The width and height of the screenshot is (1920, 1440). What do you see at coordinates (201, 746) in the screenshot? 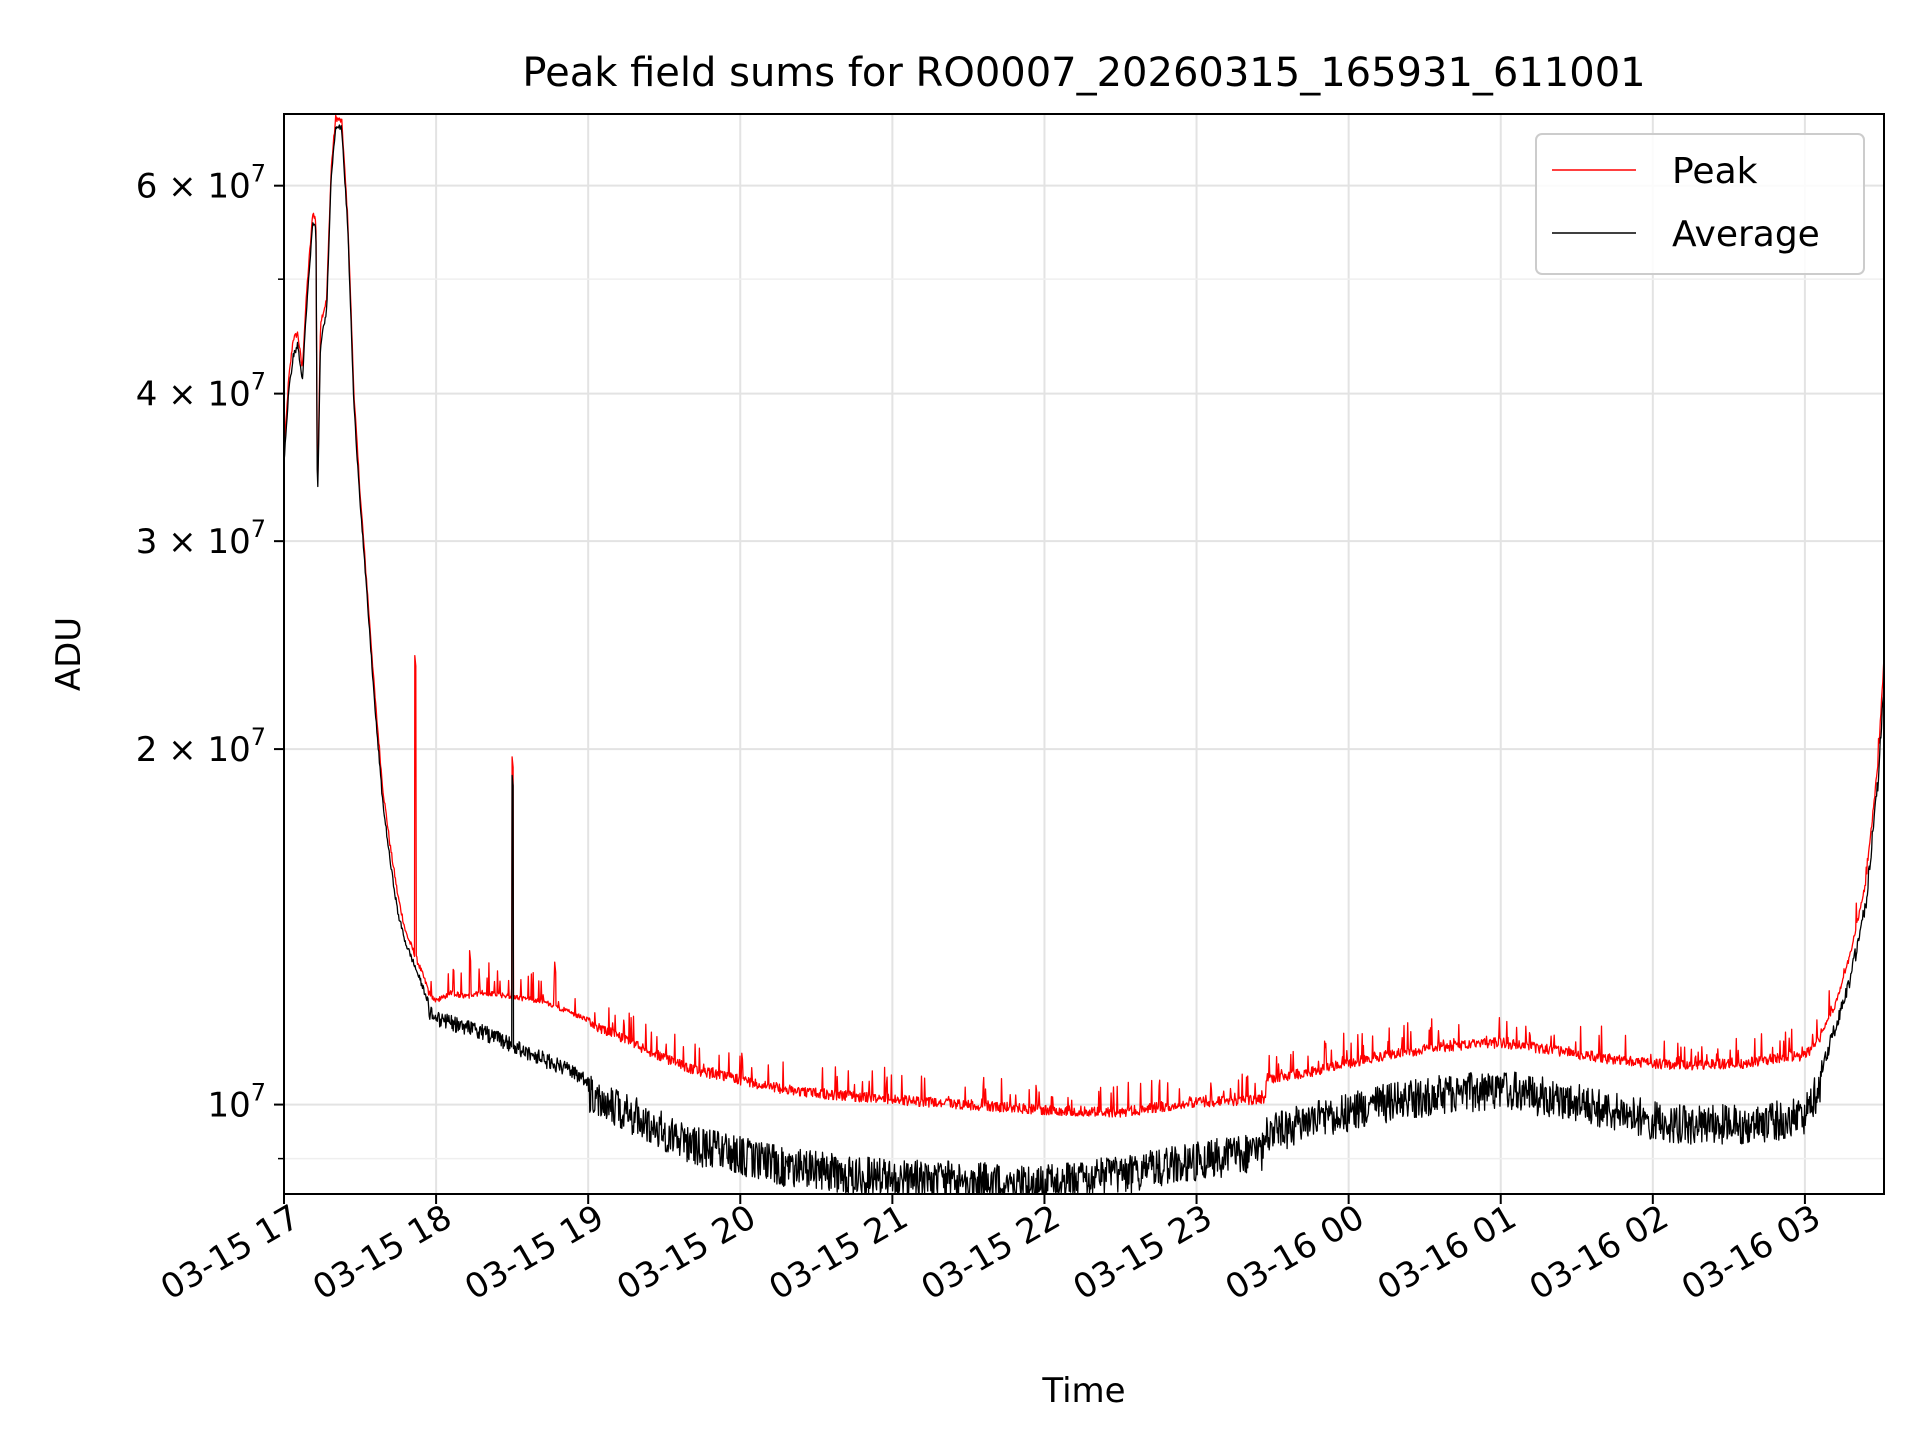
I see `y-tick-label: 2 × 107` at bounding box center [201, 746].